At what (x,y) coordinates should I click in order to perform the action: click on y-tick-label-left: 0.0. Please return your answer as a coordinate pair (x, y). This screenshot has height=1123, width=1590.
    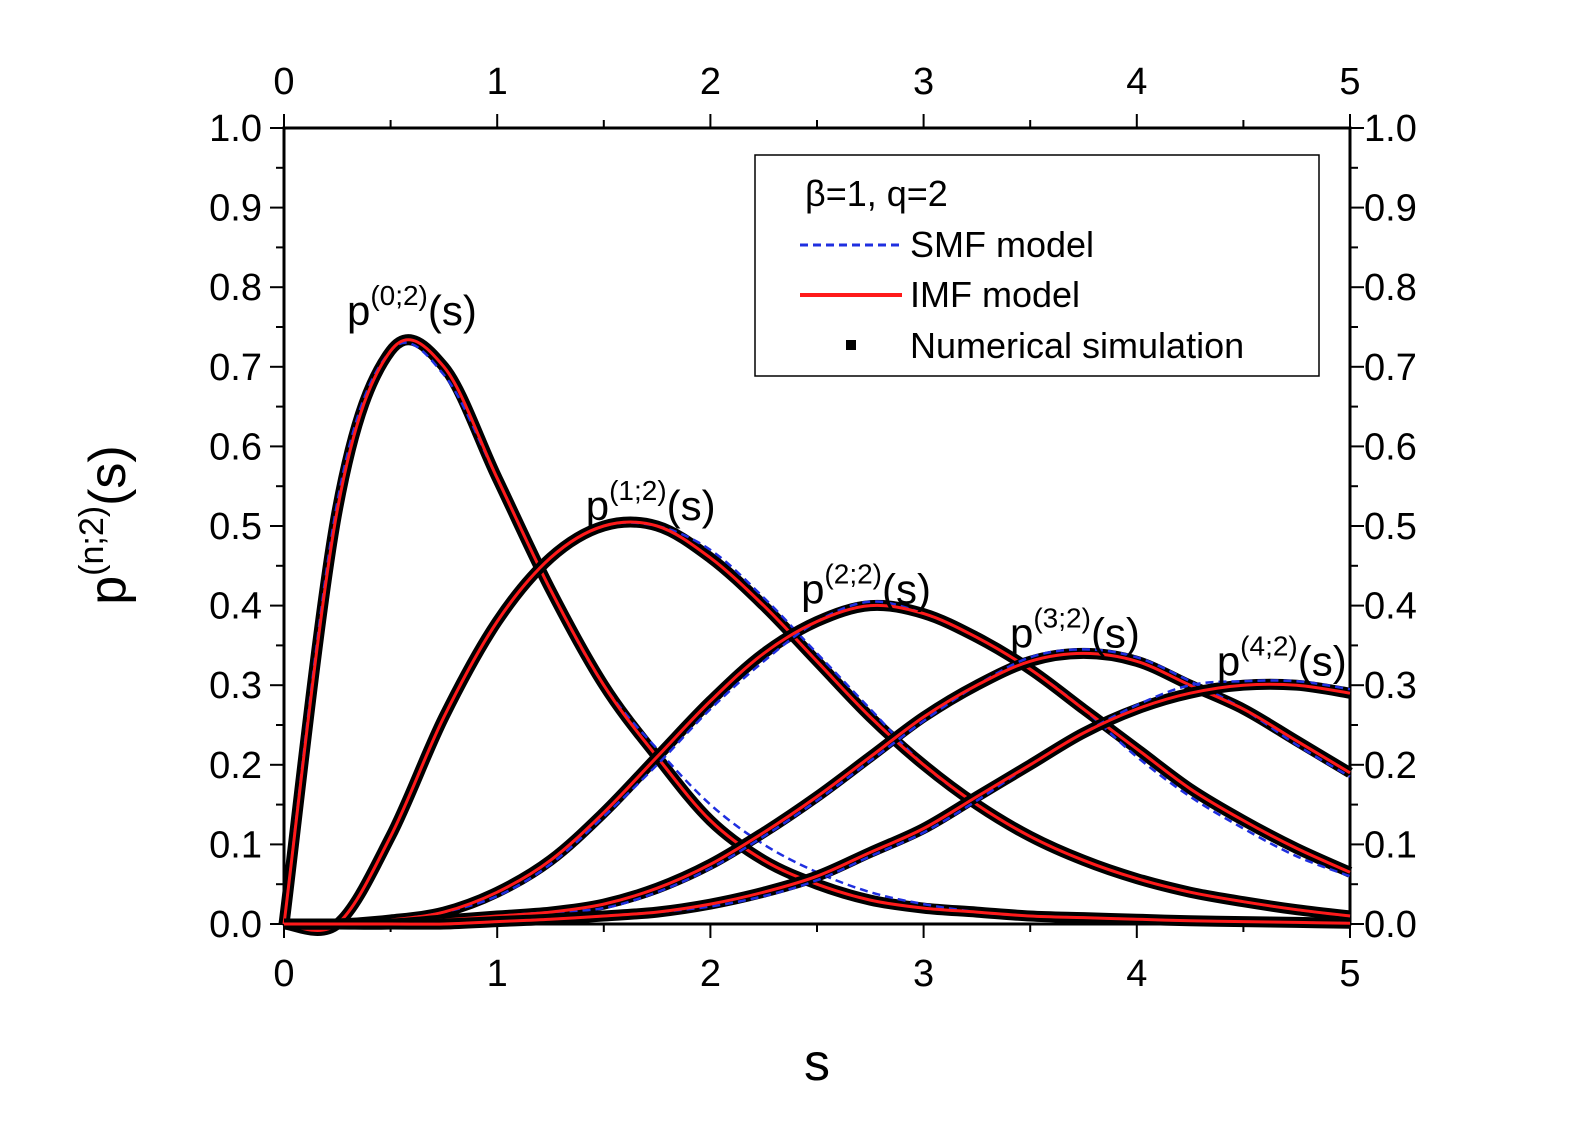
    Looking at the image, I should click on (235, 925).